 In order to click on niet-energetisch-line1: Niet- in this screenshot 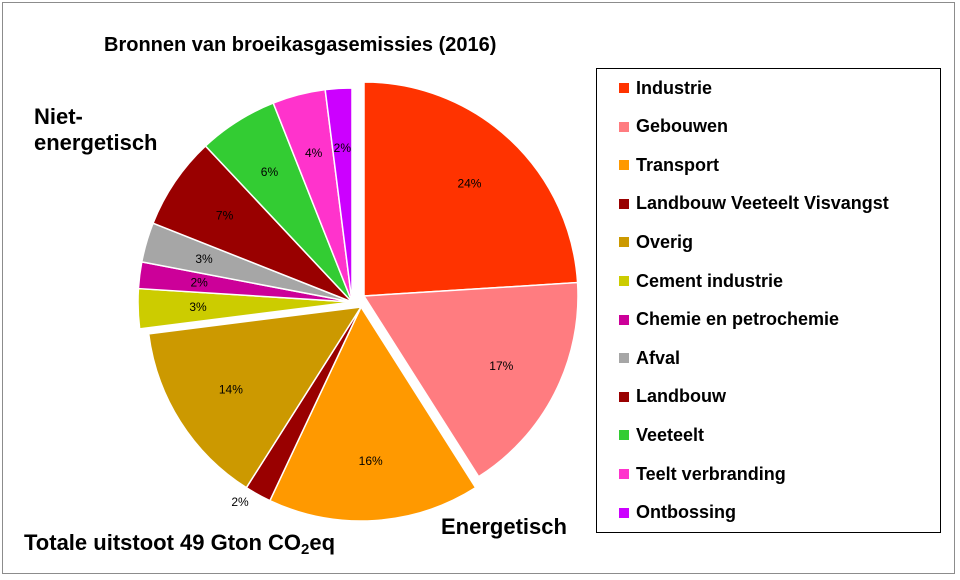, I will do `click(58, 116)`.